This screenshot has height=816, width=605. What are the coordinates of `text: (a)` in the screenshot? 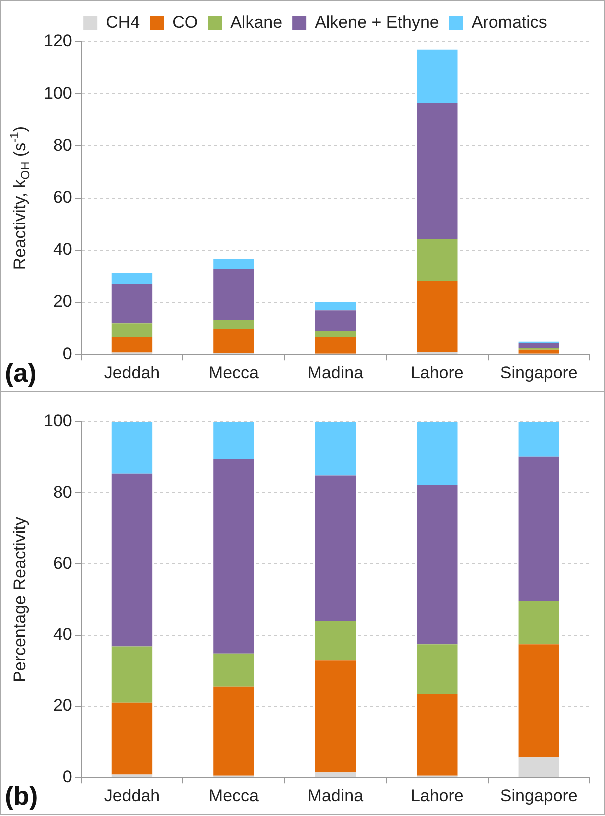 It's located at (21, 373).